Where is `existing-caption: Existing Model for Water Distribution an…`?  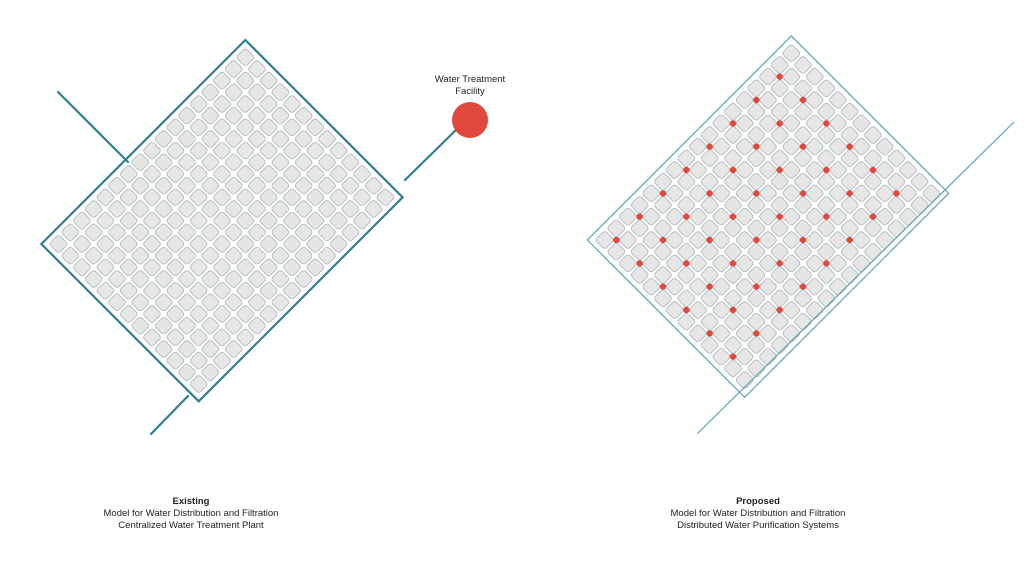 existing-caption: Existing Model for Water Distribution an… is located at coordinates (191, 514).